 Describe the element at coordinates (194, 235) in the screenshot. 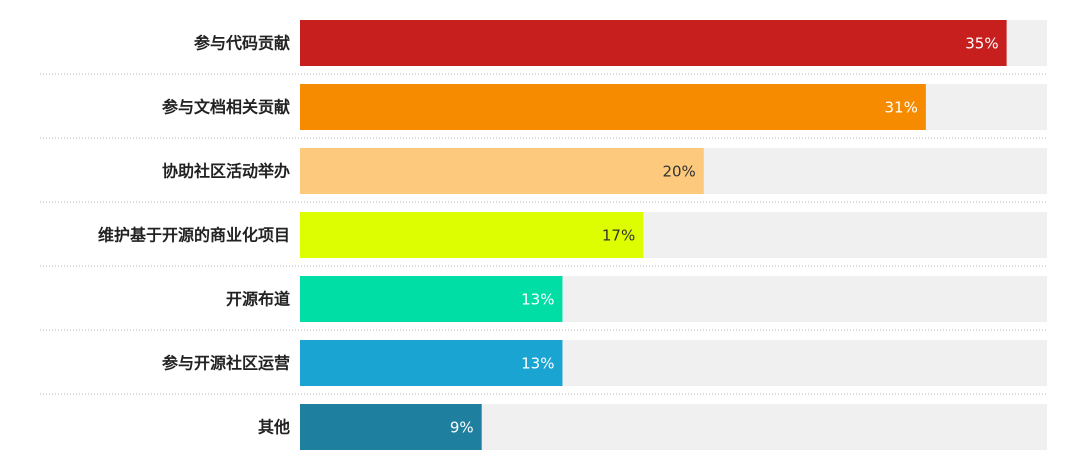

I see `category-label: 维护基于开源的商业化项目` at that location.